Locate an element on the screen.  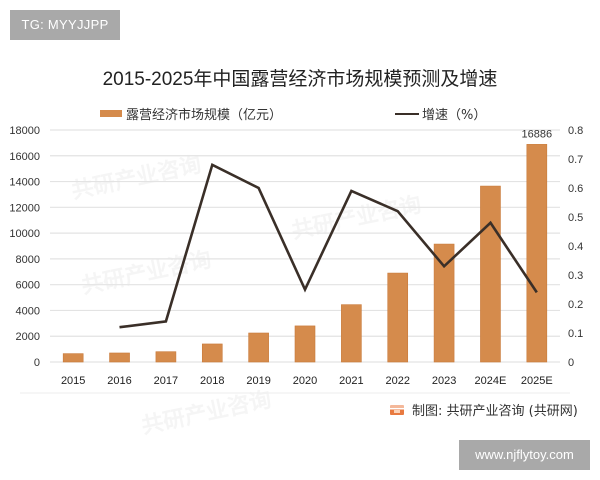
x-axis-tick: 2017 is located at coordinates (166, 381).